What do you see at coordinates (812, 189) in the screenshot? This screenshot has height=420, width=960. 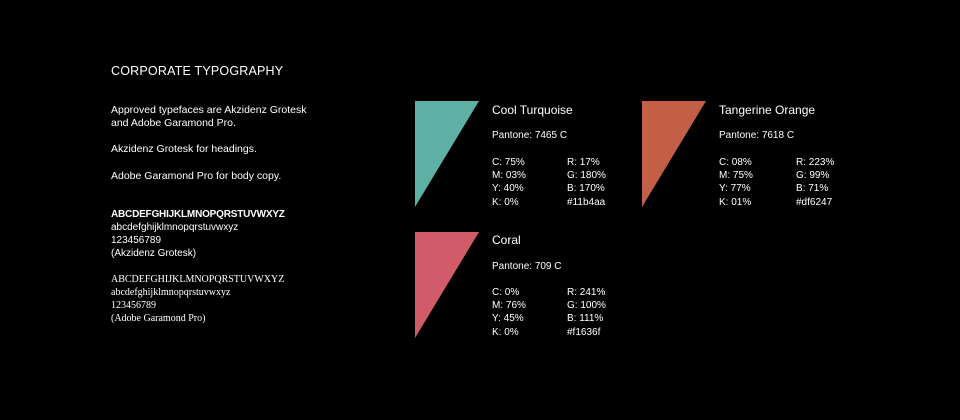 I see `rgb-b: B: 71%` at bounding box center [812, 189].